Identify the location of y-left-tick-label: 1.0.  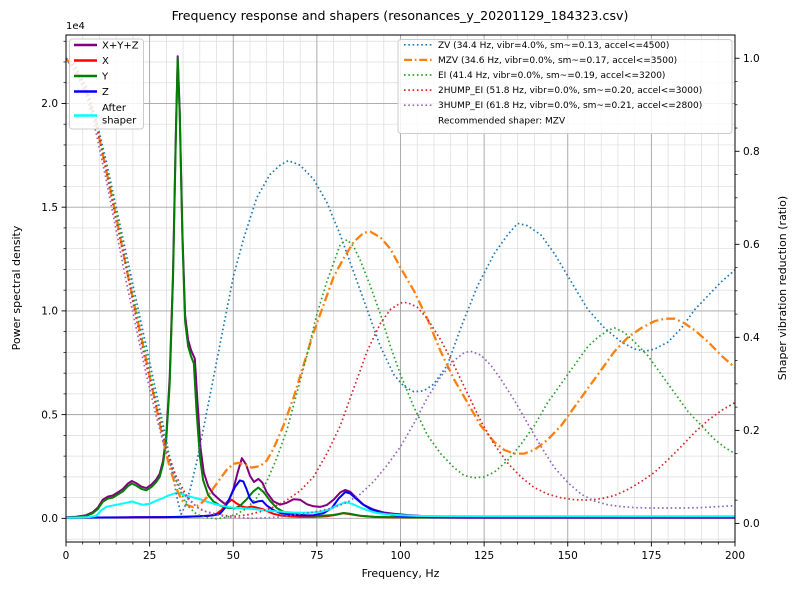
(49, 312).